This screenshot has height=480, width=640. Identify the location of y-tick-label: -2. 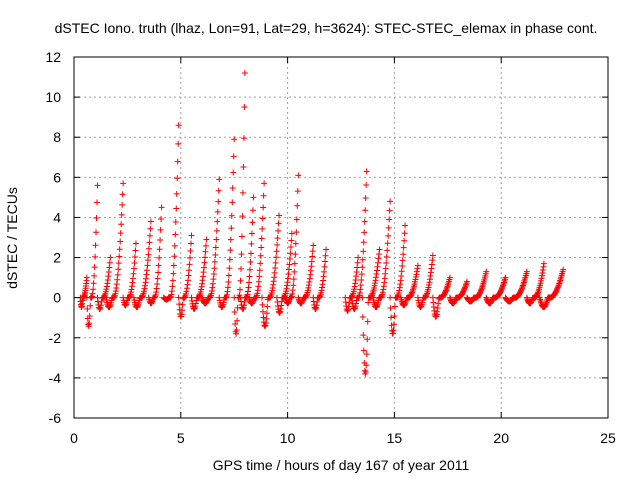
(55, 338).